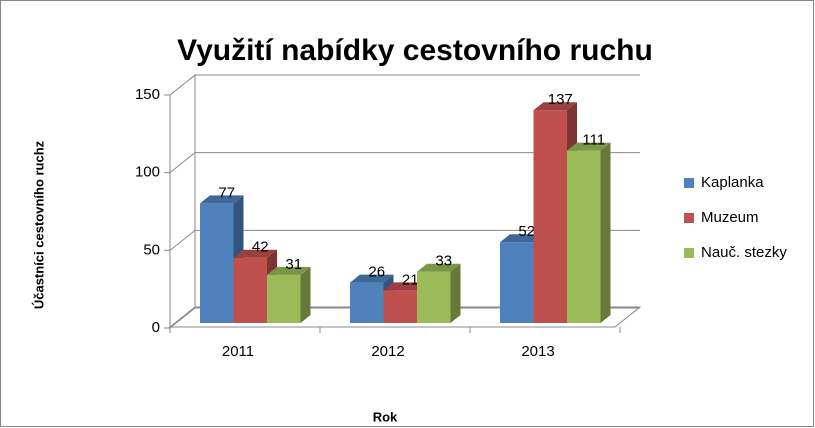 This screenshot has width=815, height=428. I want to click on y-tick-label: 100, so click(147, 172).